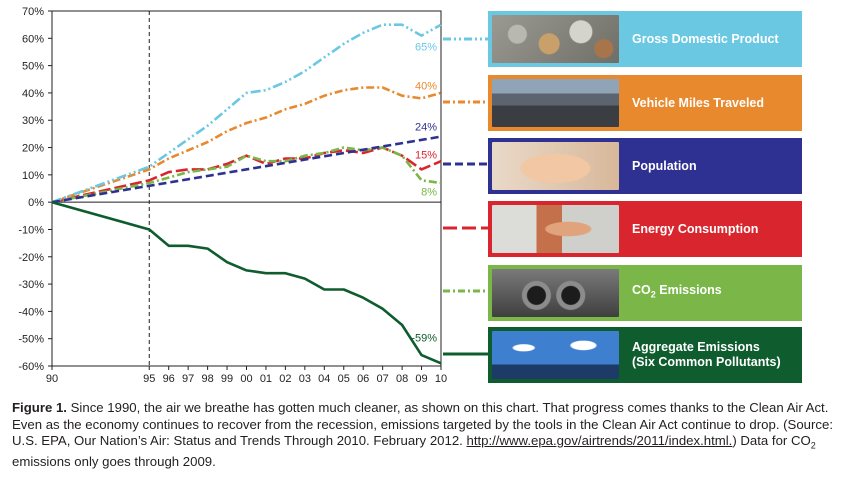 The image size is (864, 477). Describe the element at coordinates (33, 67) in the screenshot. I see `y-tick-label: 50%` at that location.